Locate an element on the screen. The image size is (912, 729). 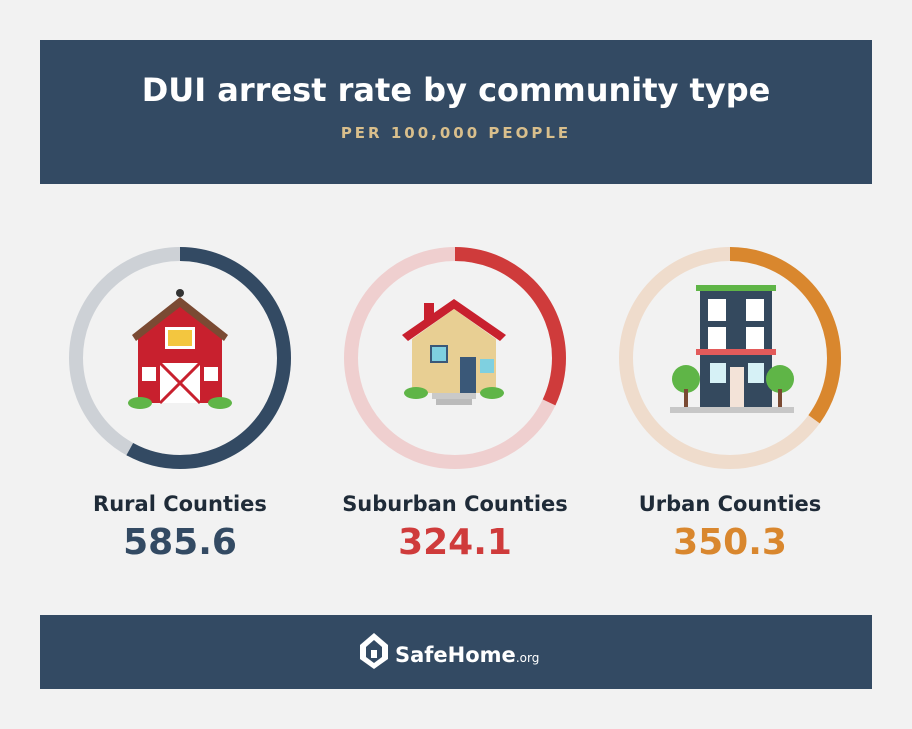
house-shield-icon is located at coordinates (374, 651).